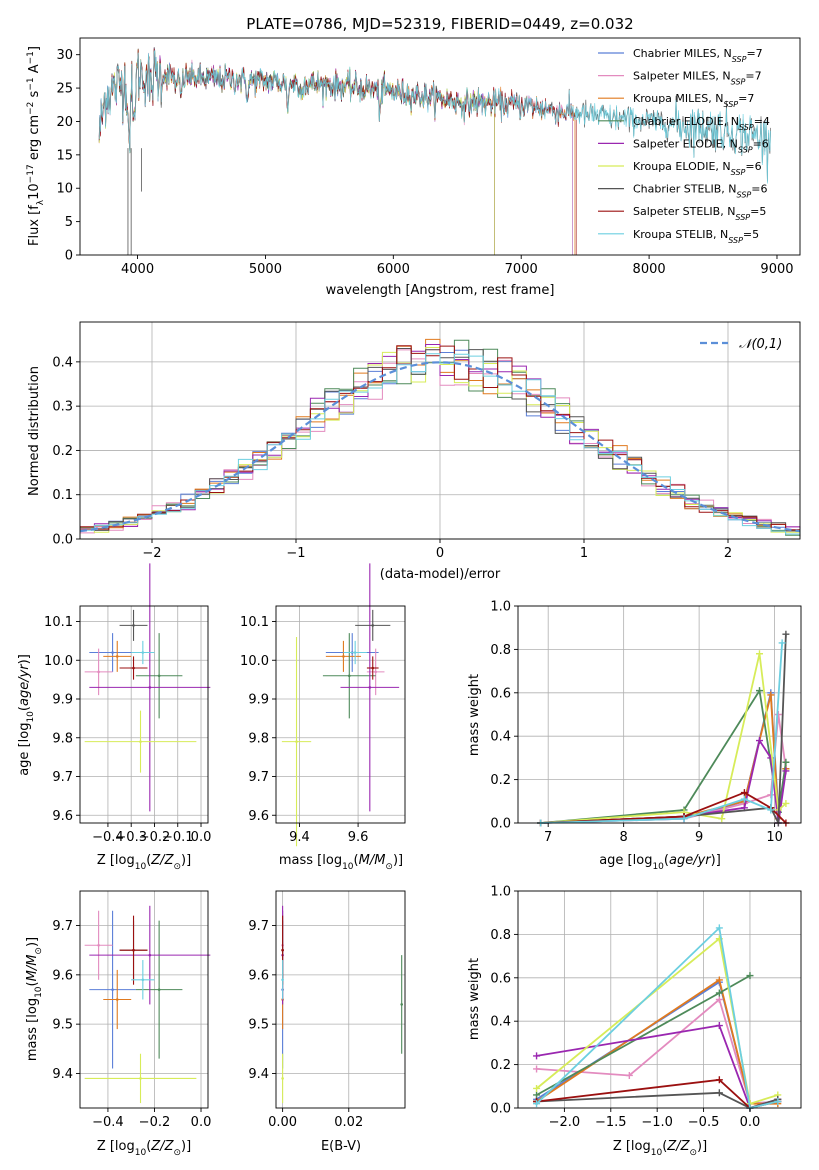 This screenshot has width=819, height=1170. What do you see at coordinates (31, 173) in the screenshot?
I see `label-part: −17` at bounding box center [31, 173].